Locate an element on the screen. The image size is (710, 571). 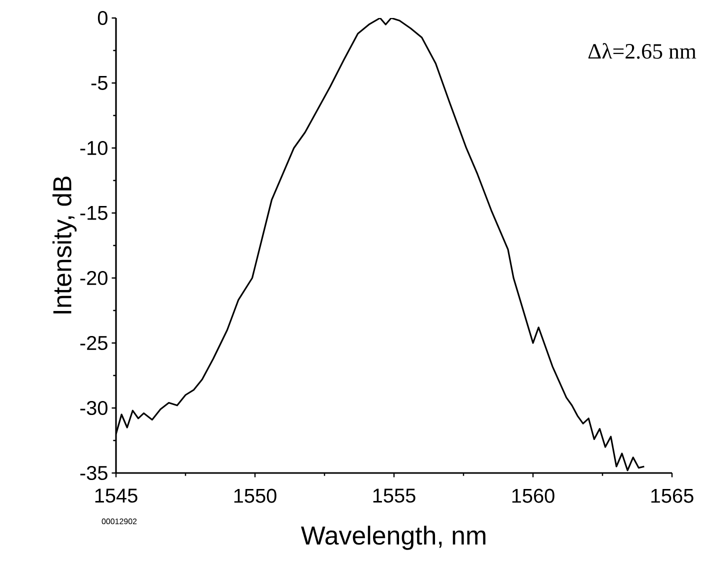
annotation: Δλ=2.65 nm is located at coordinates (642, 51).